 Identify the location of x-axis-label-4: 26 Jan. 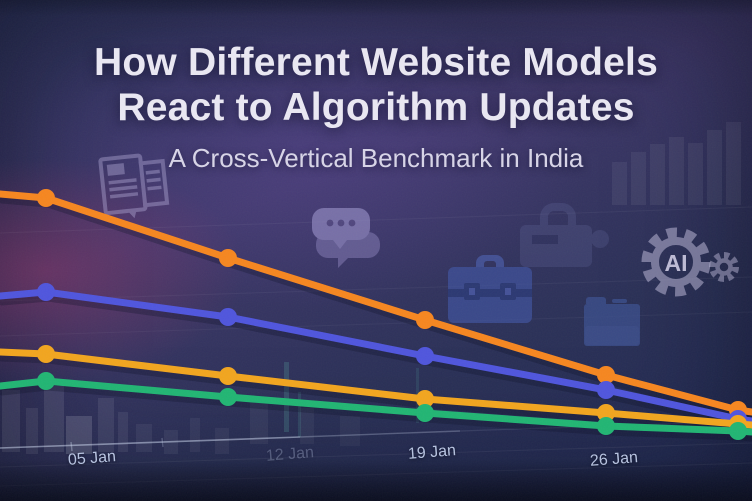
(614, 459).